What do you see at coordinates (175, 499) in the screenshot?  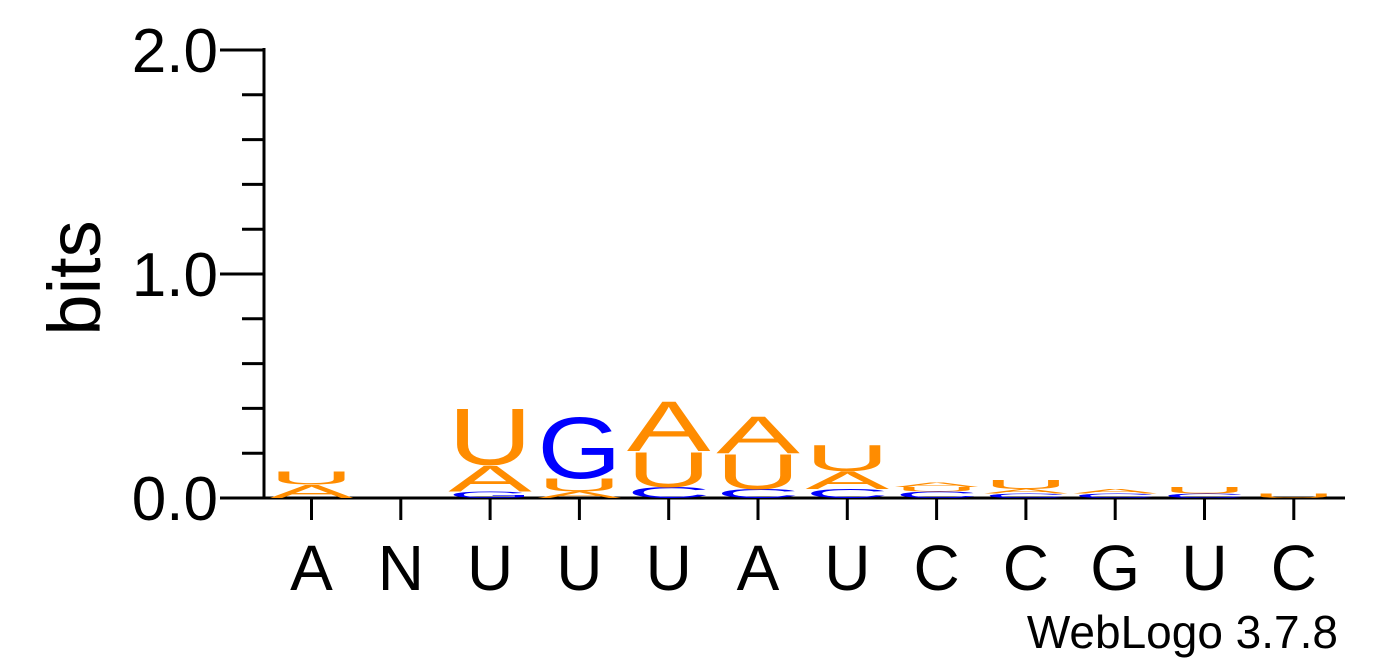 I see `y-tick-label: 0.0` at bounding box center [175, 499].